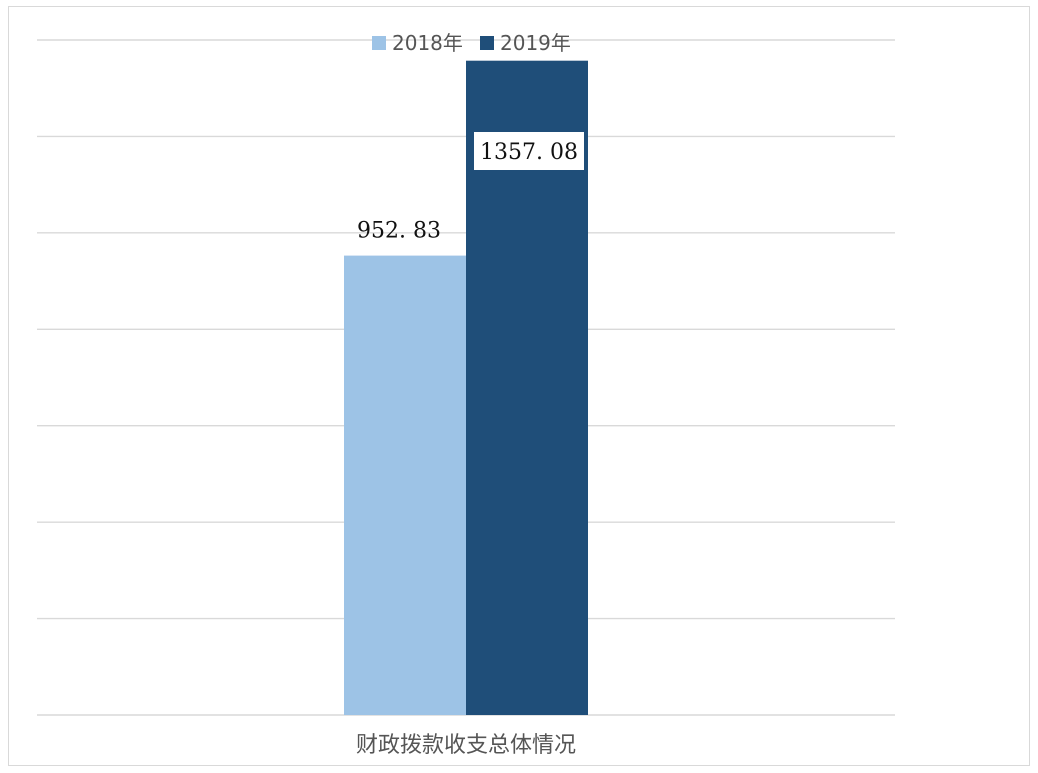  Describe the element at coordinates (379, 43) in the screenshot. I see `legend-swatch-2018` at that location.